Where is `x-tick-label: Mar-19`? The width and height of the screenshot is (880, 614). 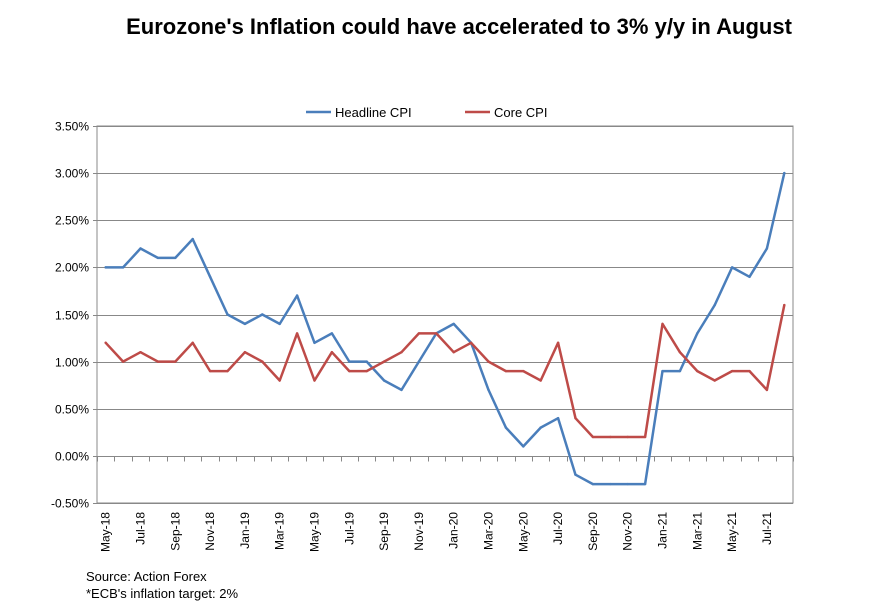
x-tick-label: Mar-19 is located at coordinates (280, 531).